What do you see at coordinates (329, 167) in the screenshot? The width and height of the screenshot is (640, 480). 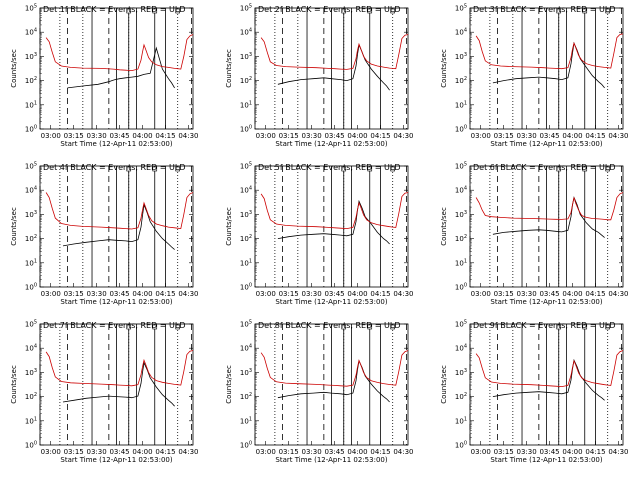 I see `panel-title: Det 5f BLACK = Events, RED = ULD` at bounding box center [329, 167].